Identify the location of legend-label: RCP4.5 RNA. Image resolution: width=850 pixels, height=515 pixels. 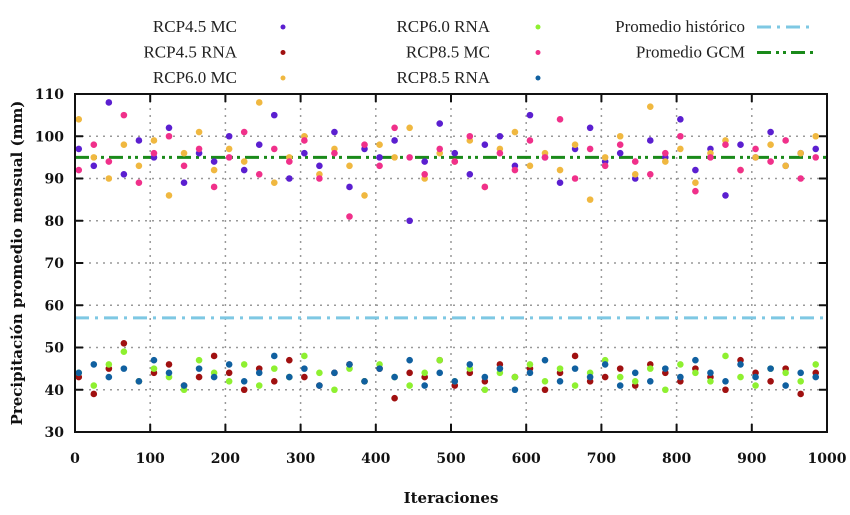
(190, 52).